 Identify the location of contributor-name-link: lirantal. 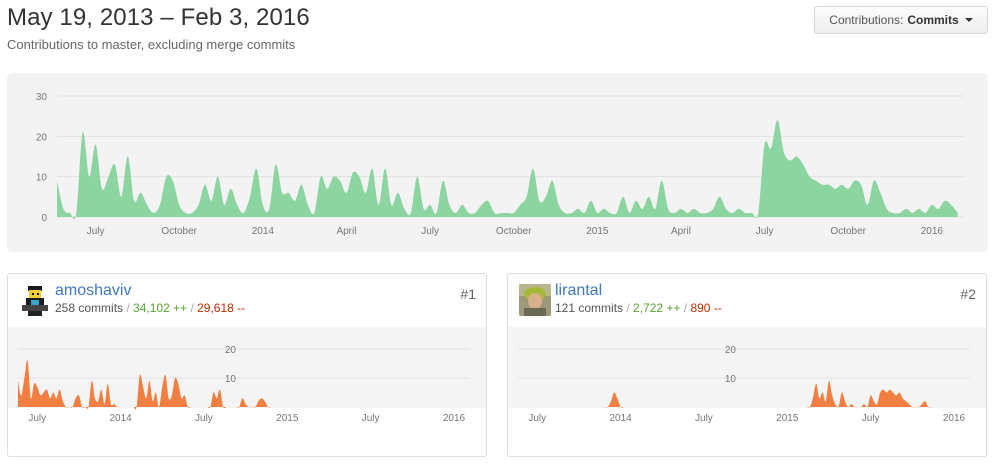
(579, 290).